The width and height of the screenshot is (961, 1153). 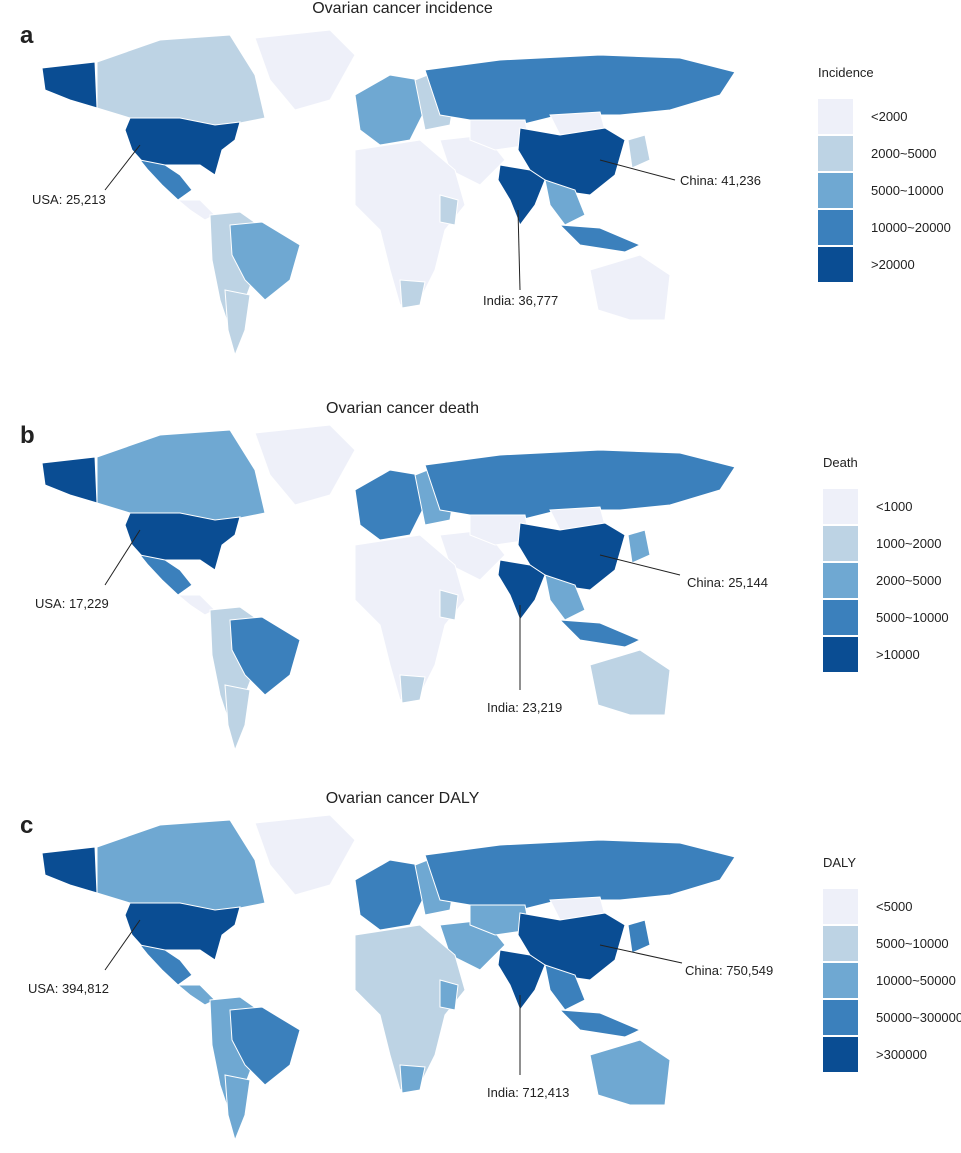 What do you see at coordinates (27, 35) in the screenshot?
I see `panel-letter: a` at bounding box center [27, 35].